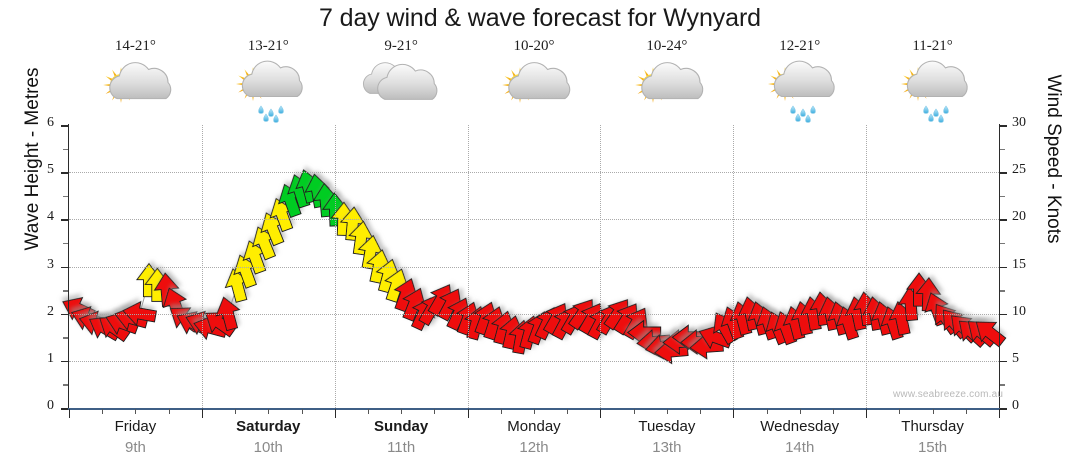 This screenshot has height=475, width=1080. What do you see at coordinates (268, 447) in the screenshot?
I see `day-date: 10th` at bounding box center [268, 447].